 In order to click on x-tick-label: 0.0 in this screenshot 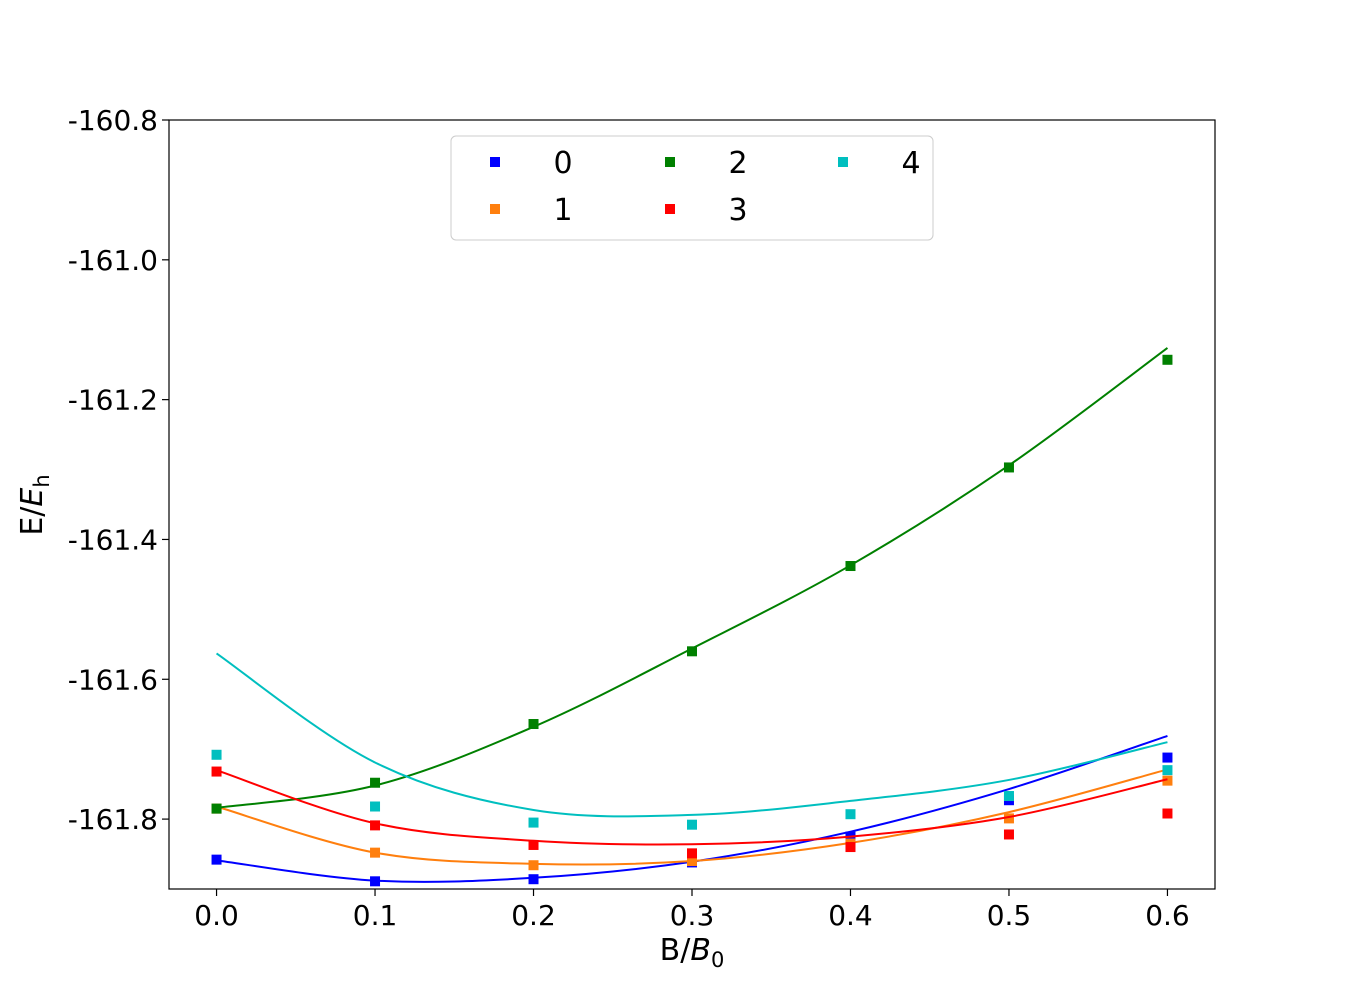, I will do `click(216, 915)`.